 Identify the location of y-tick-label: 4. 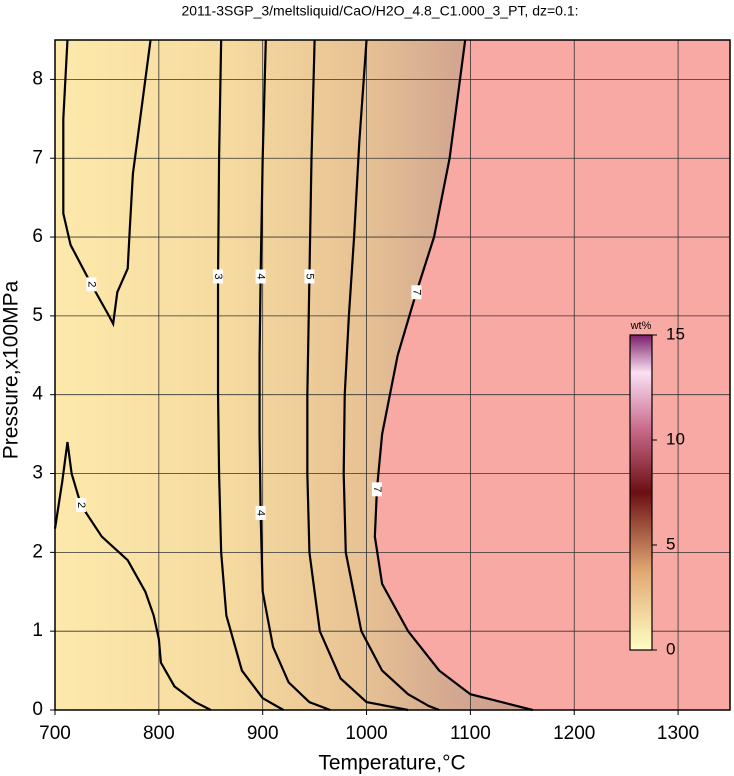
(37, 394).